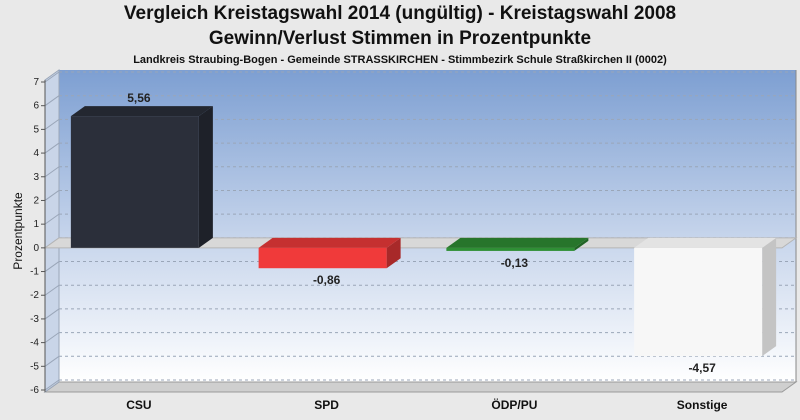  I want to click on chart-subtitle: Gewinn/Verlust Stimmen in Prozentpunkte, so click(400, 38).